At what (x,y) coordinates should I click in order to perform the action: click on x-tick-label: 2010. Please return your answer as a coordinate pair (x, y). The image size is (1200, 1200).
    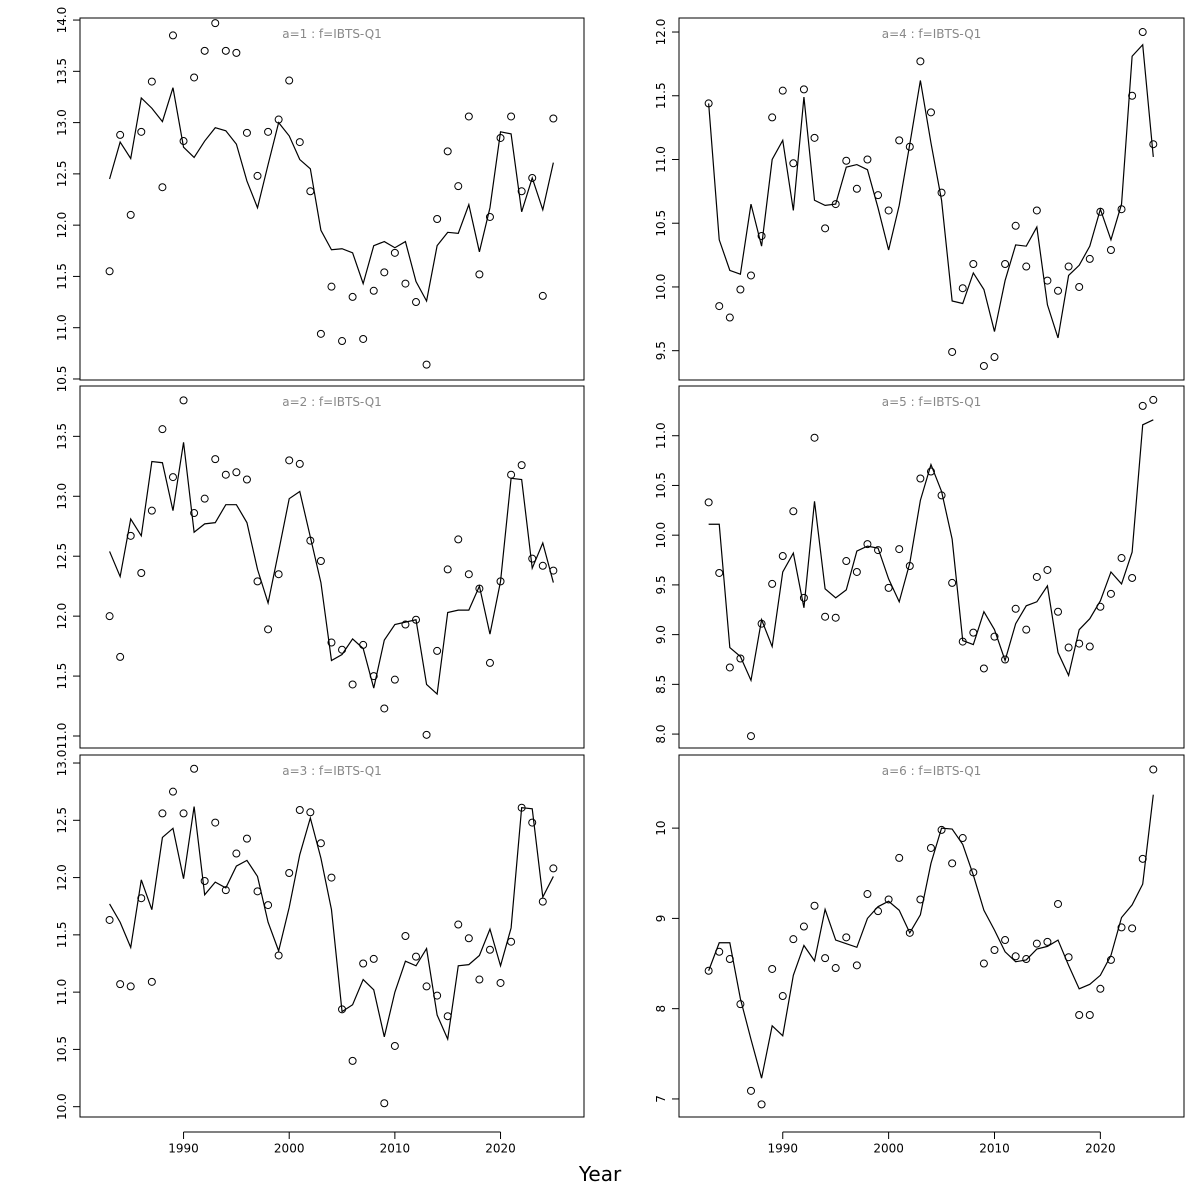
    Looking at the image, I should click on (395, 1149).